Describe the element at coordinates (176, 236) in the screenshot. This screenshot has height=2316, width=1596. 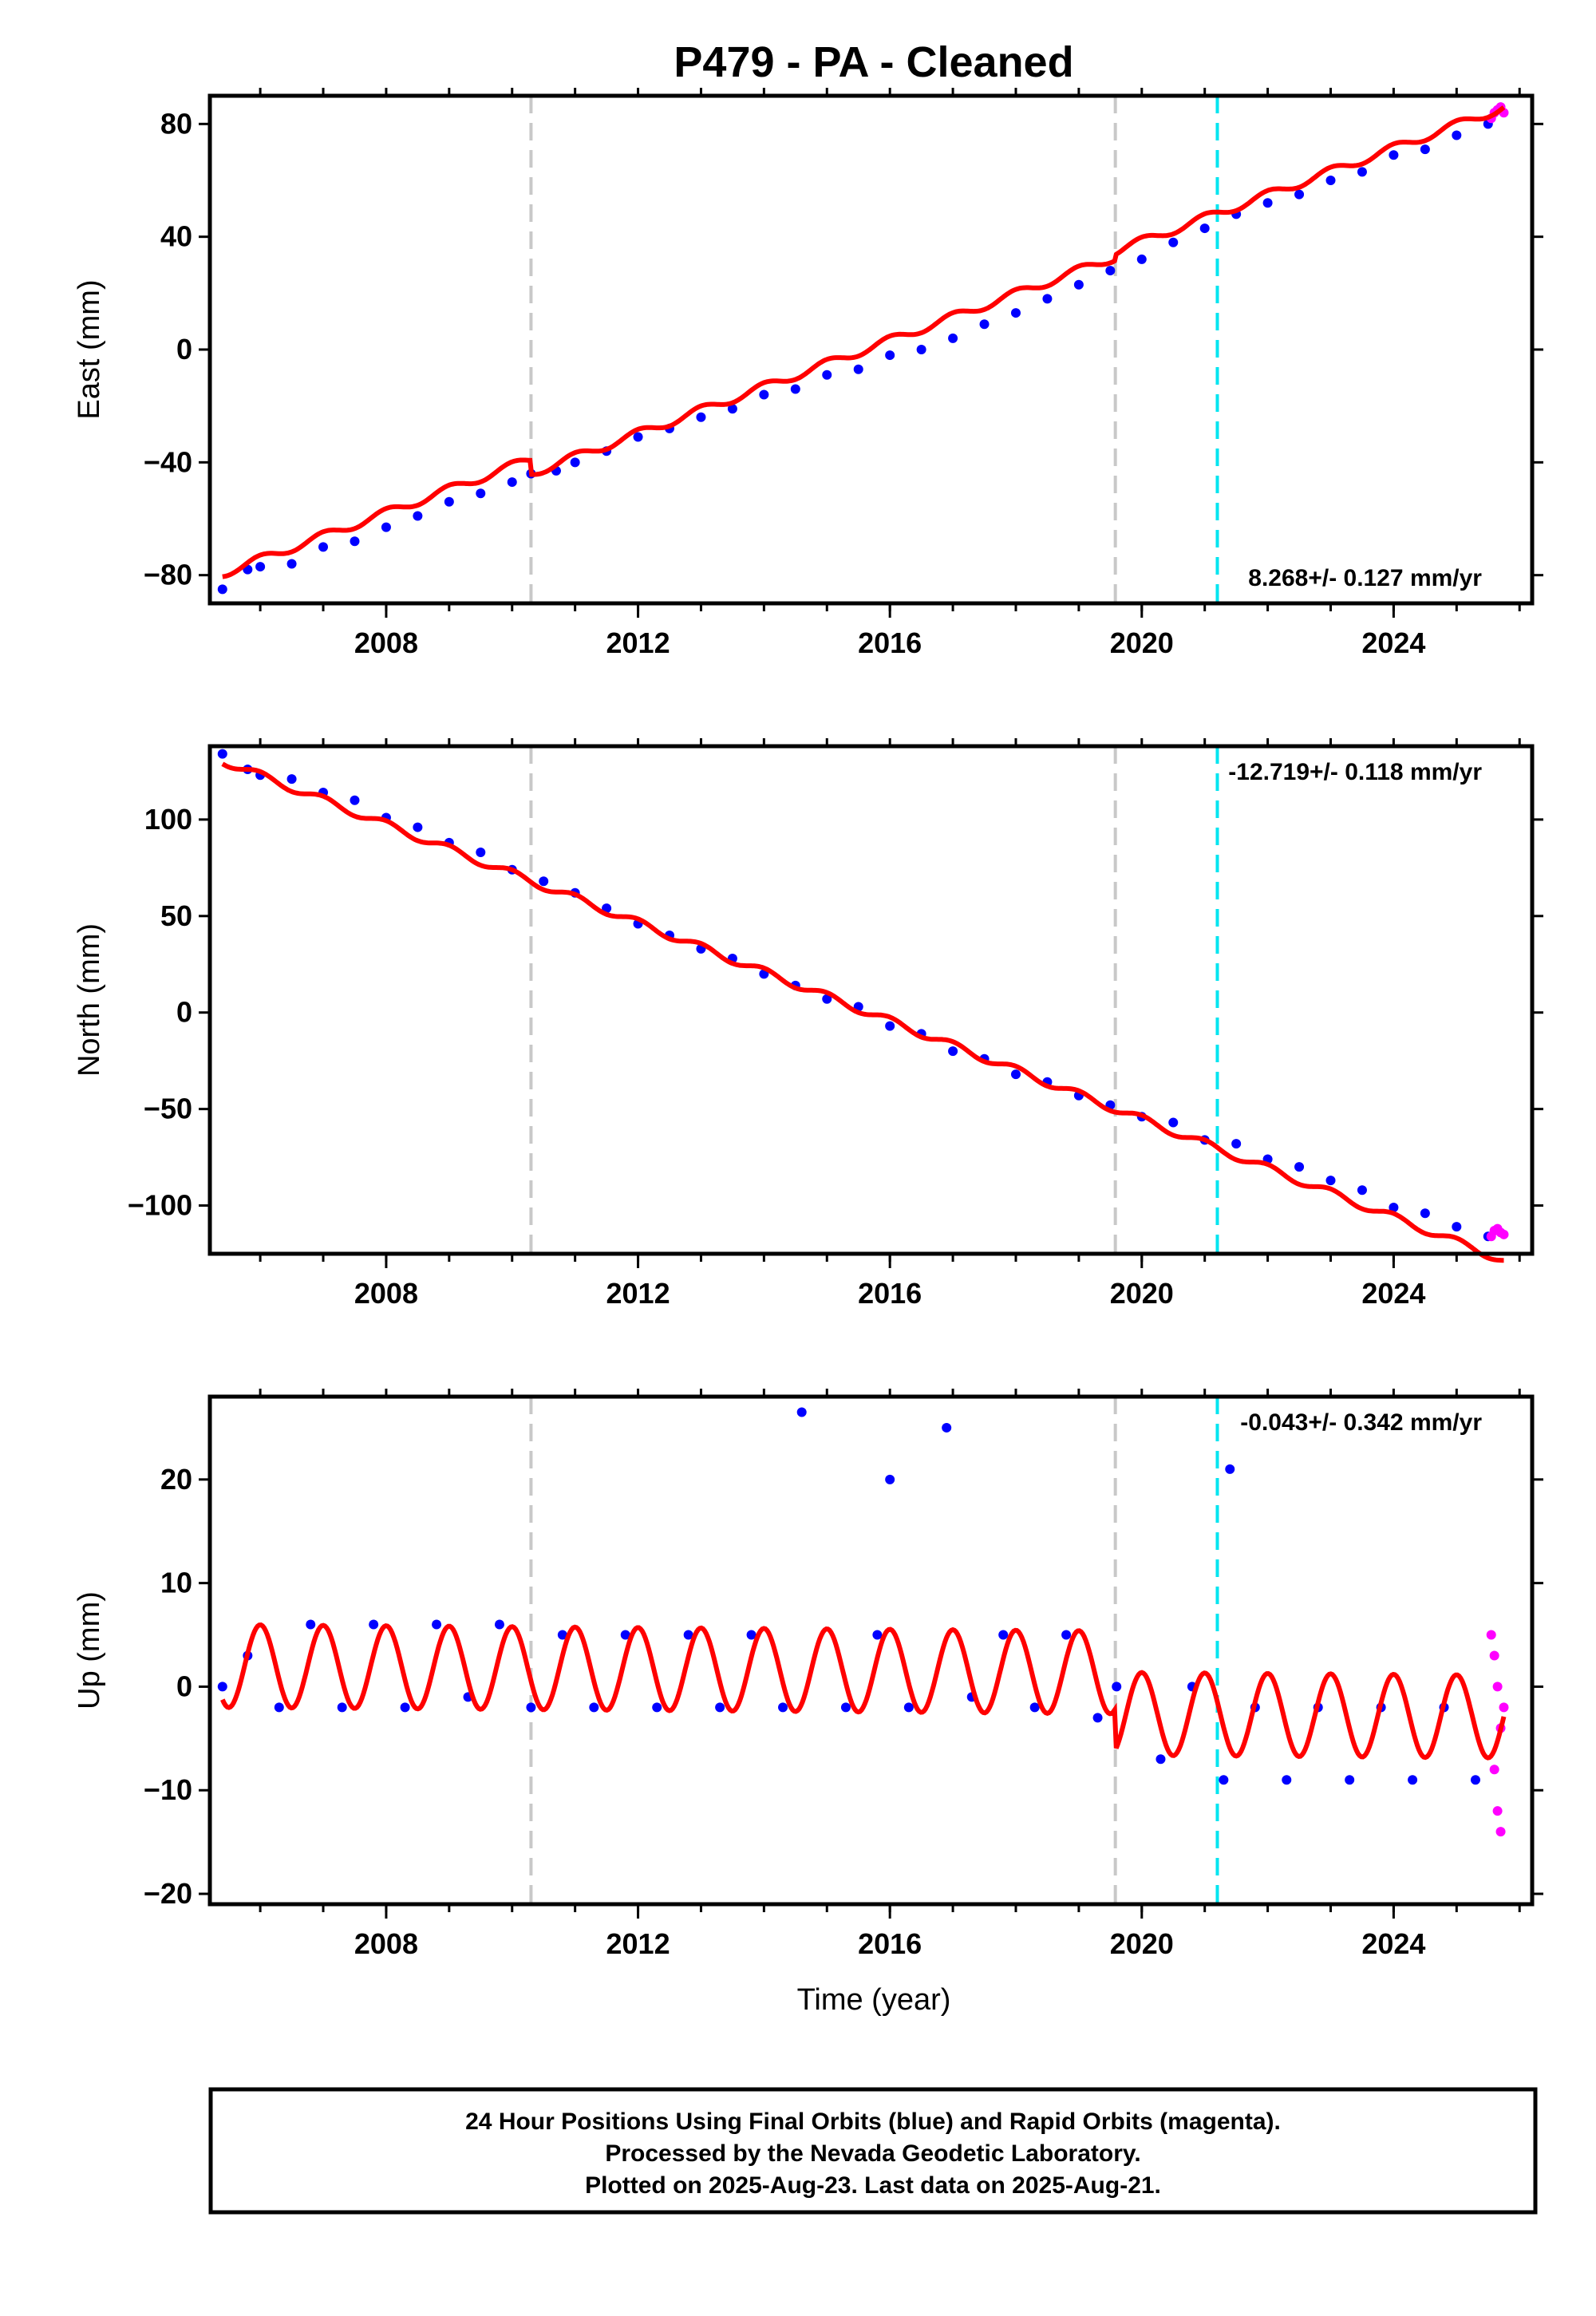
I see `east-ytick-label-3: 40` at that location.